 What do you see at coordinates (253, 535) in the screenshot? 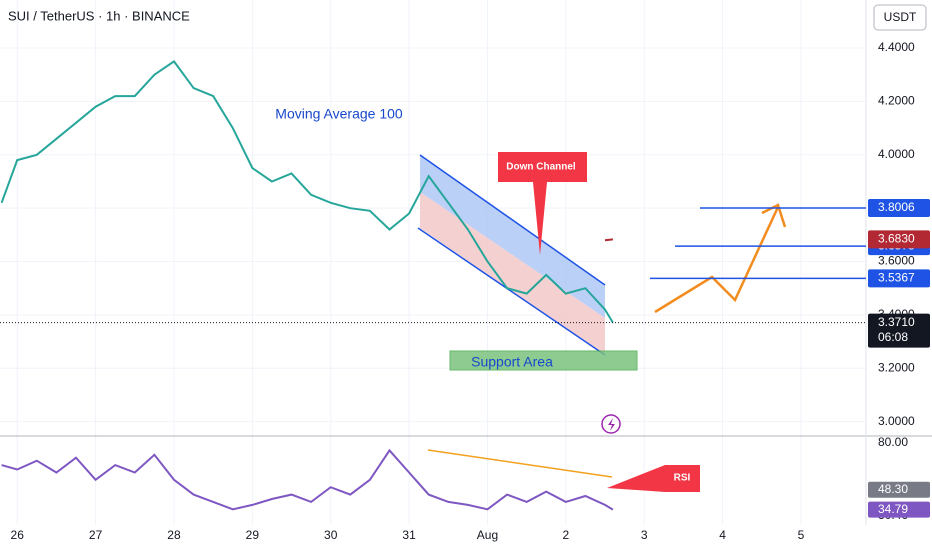
I see `x-tick-label: 29` at bounding box center [253, 535].